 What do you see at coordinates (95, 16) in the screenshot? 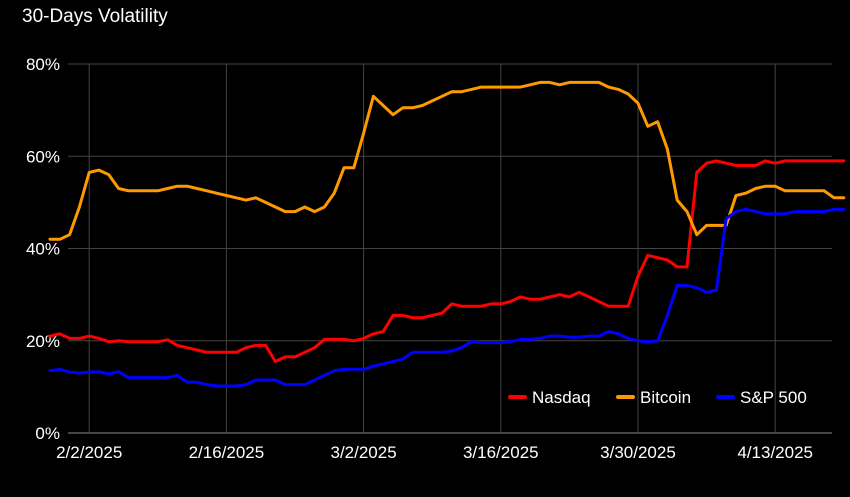
I see `chart-title: 30-Days Volatility` at bounding box center [95, 16].